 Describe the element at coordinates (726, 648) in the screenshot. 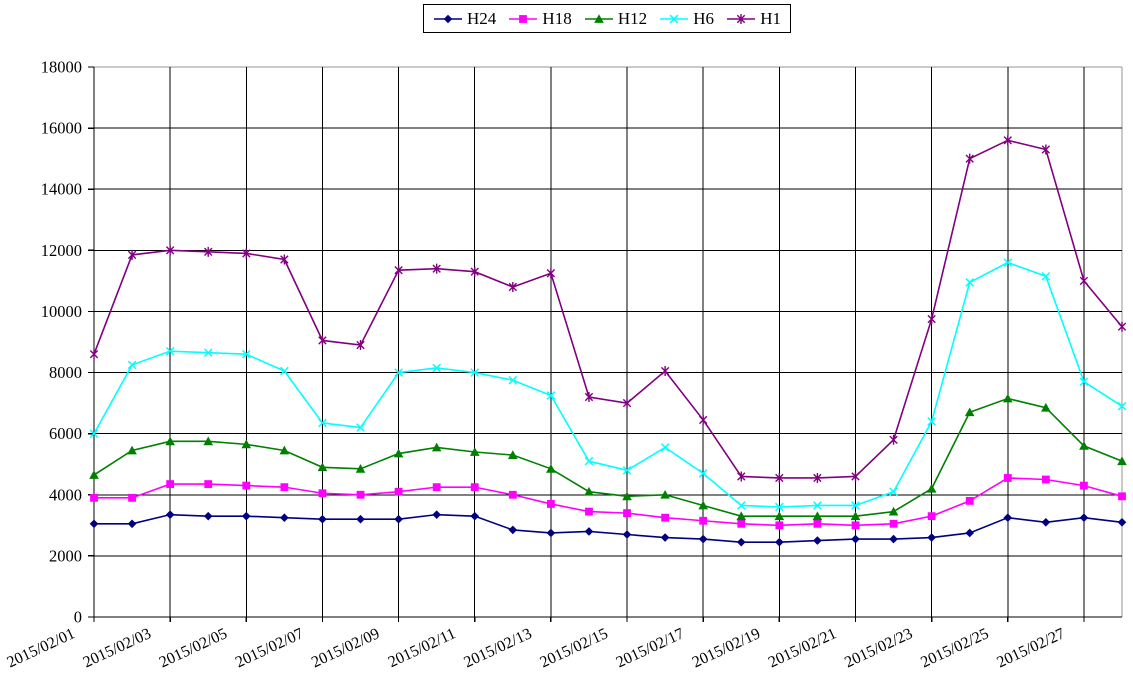

I see `x-axis-tick-label: 2015/02/19` at that location.